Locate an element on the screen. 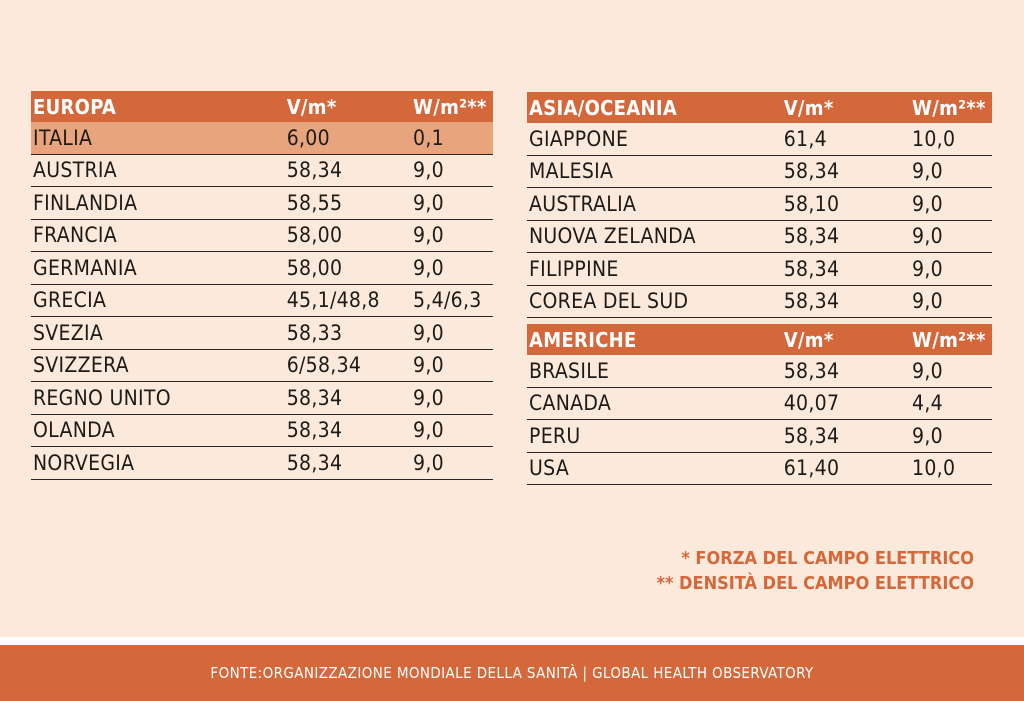  table-cell: USA is located at coordinates (549, 468).